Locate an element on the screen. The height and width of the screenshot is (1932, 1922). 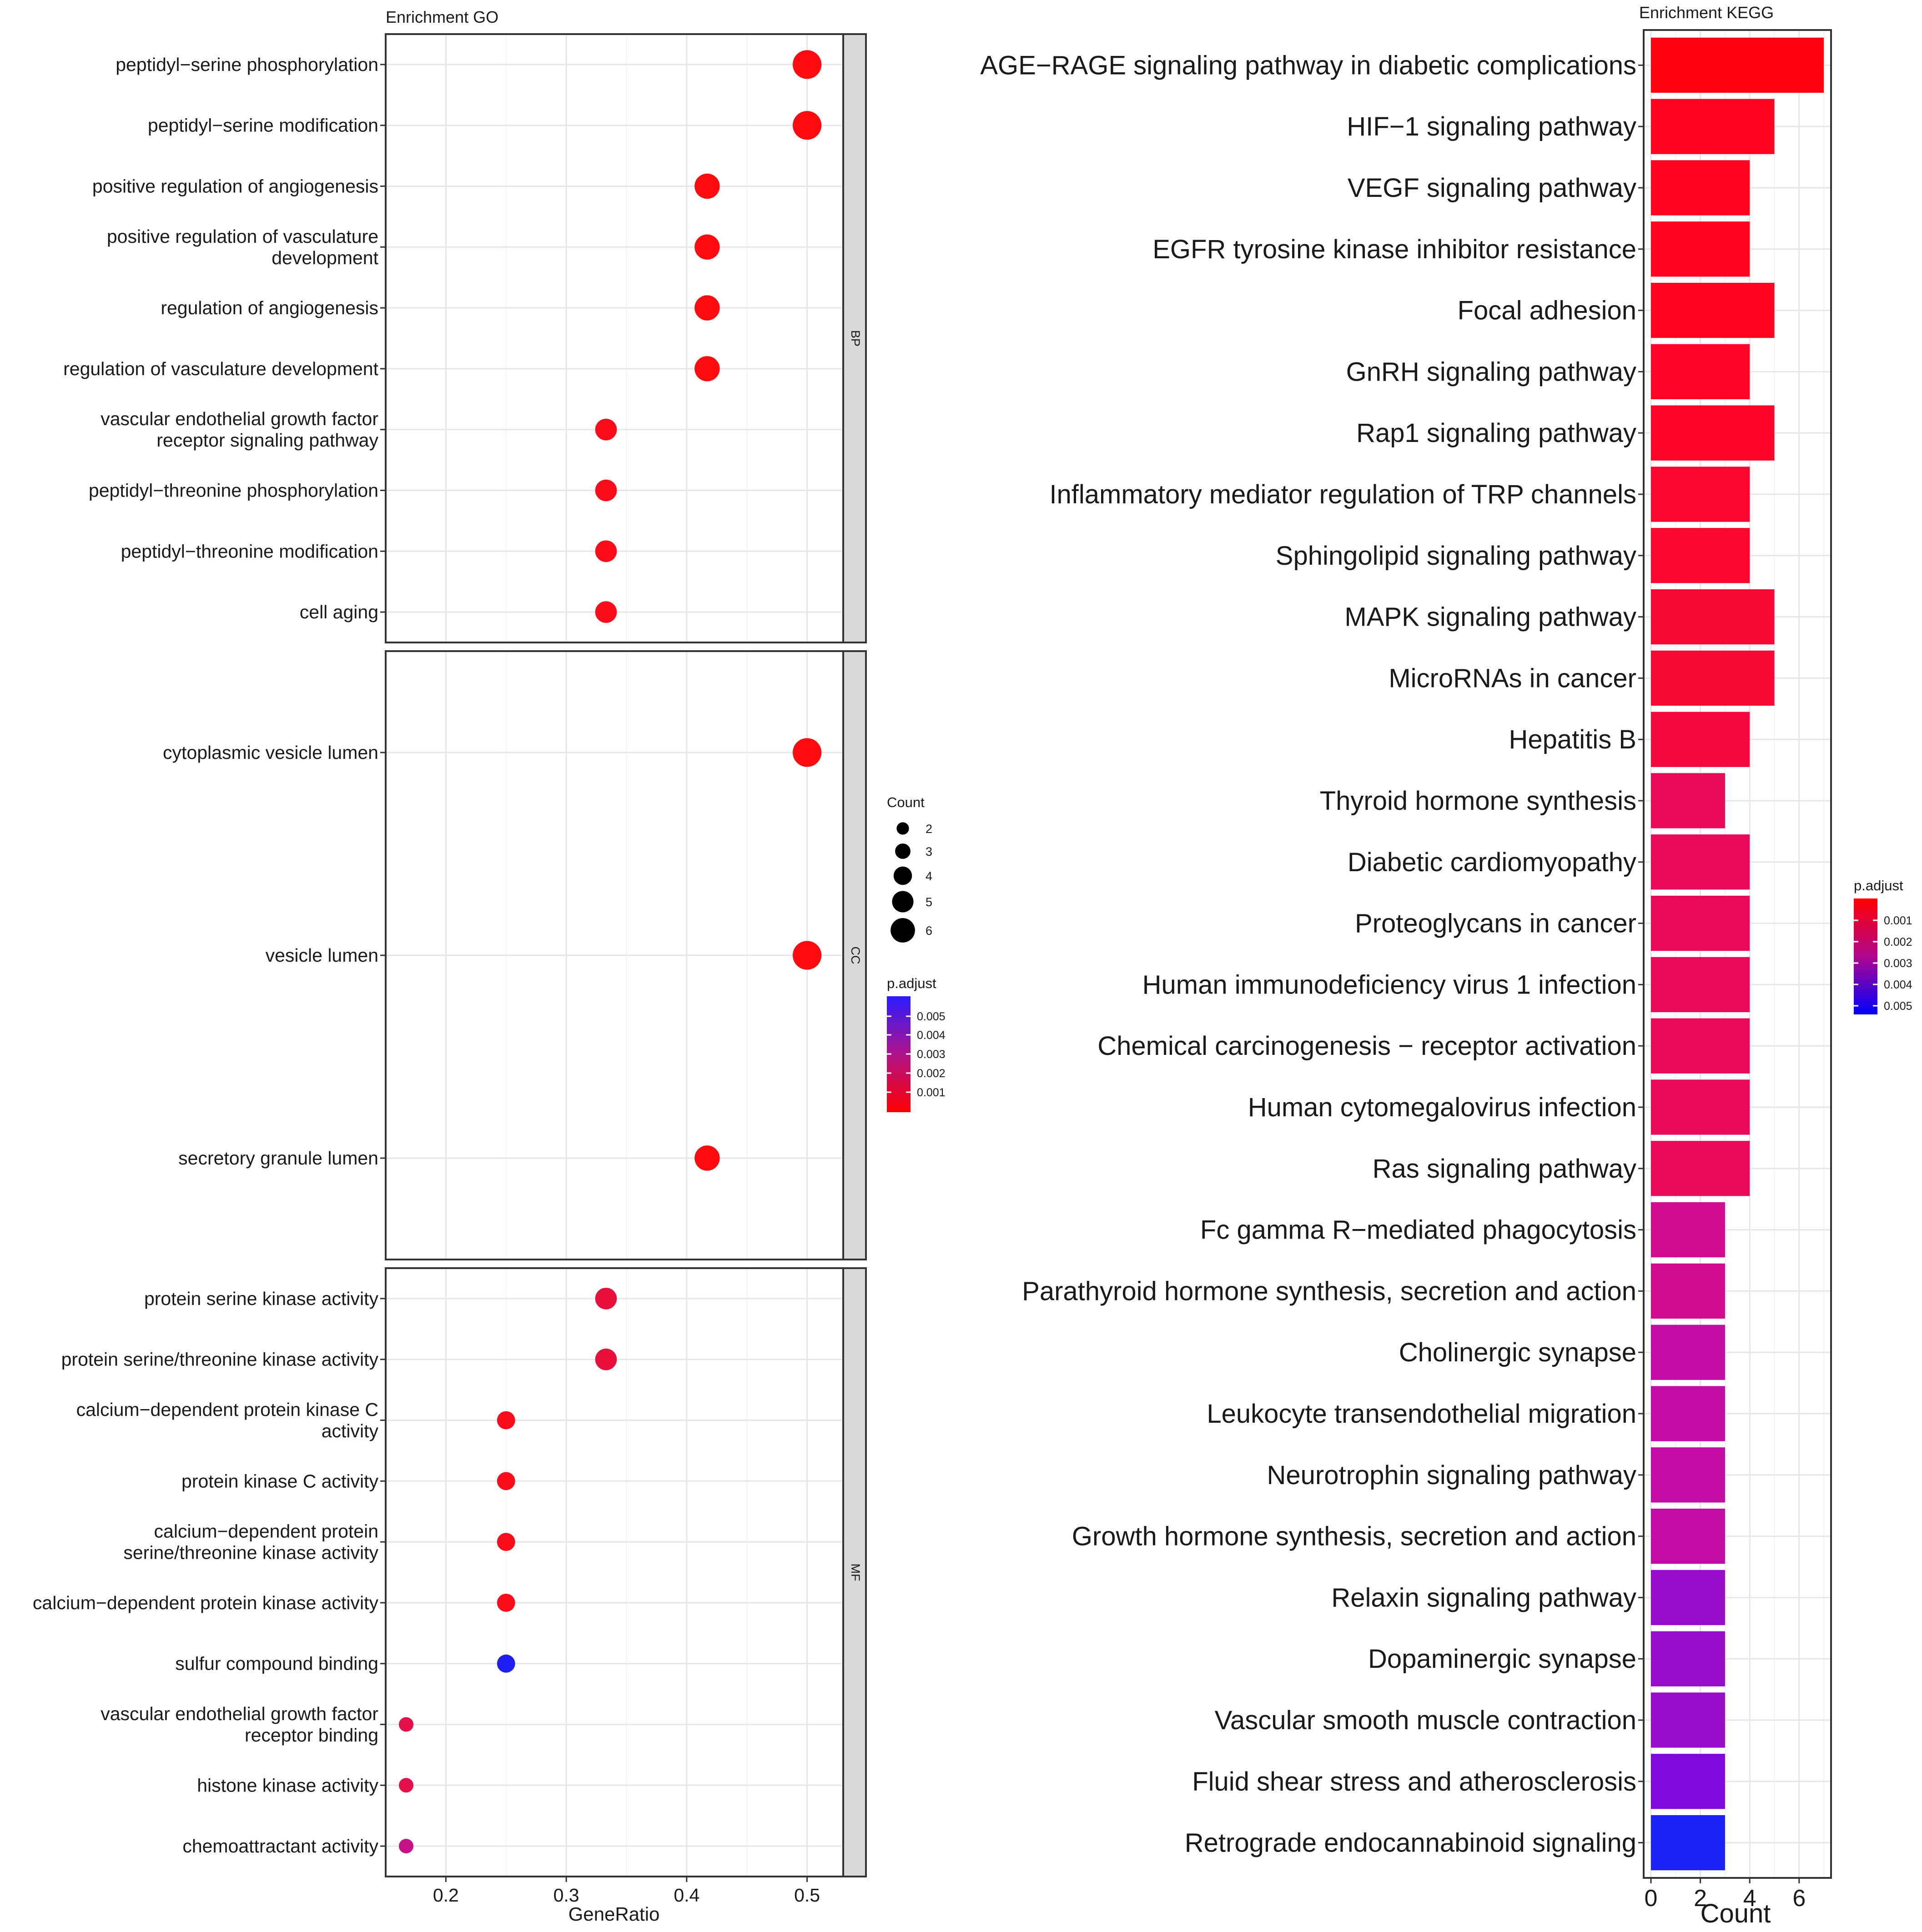
kegg-term-label: Fc gamma R−mediated phagocytosis is located at coordinates (1418, 1230).